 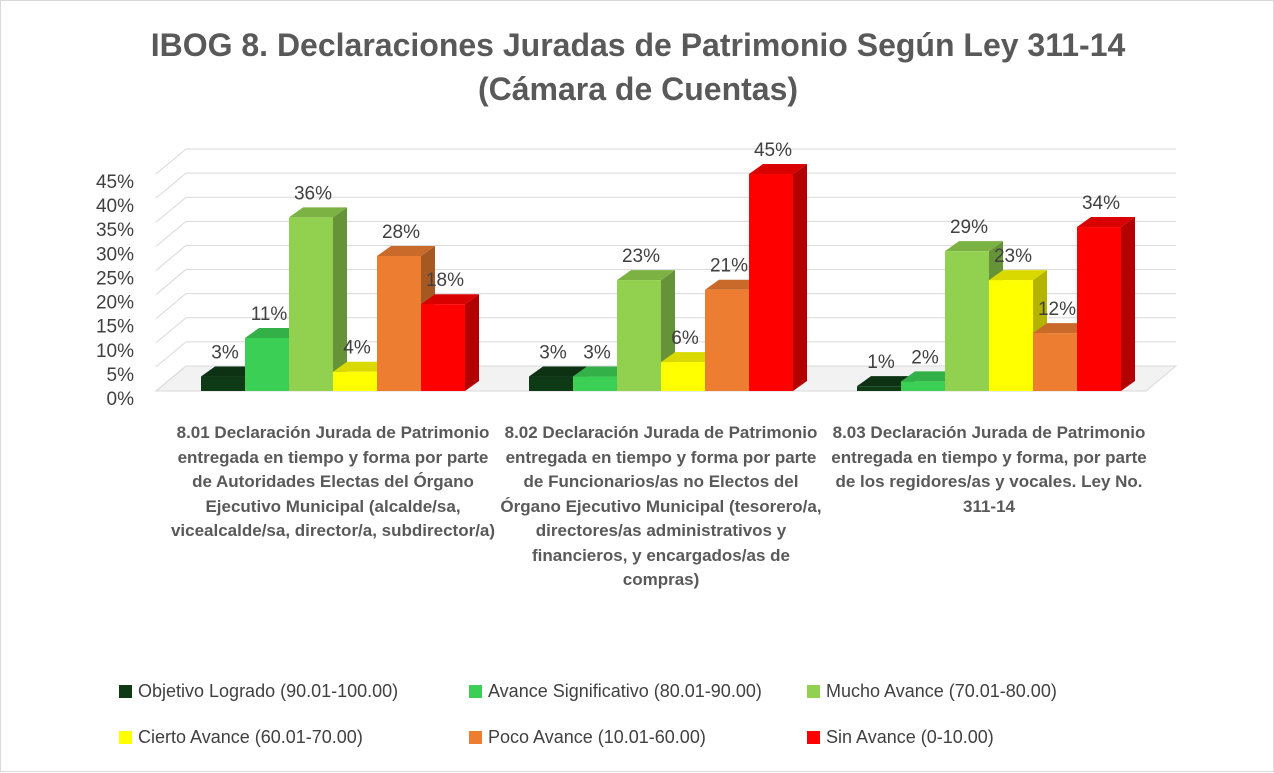 I want to click on legend-item: Poco Avance (10.01-60.00), so click(x=587, y=737).